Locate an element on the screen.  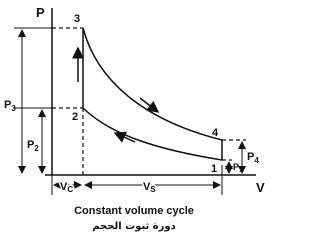
pressure-label: P2 is located at coordinates (33, 146).